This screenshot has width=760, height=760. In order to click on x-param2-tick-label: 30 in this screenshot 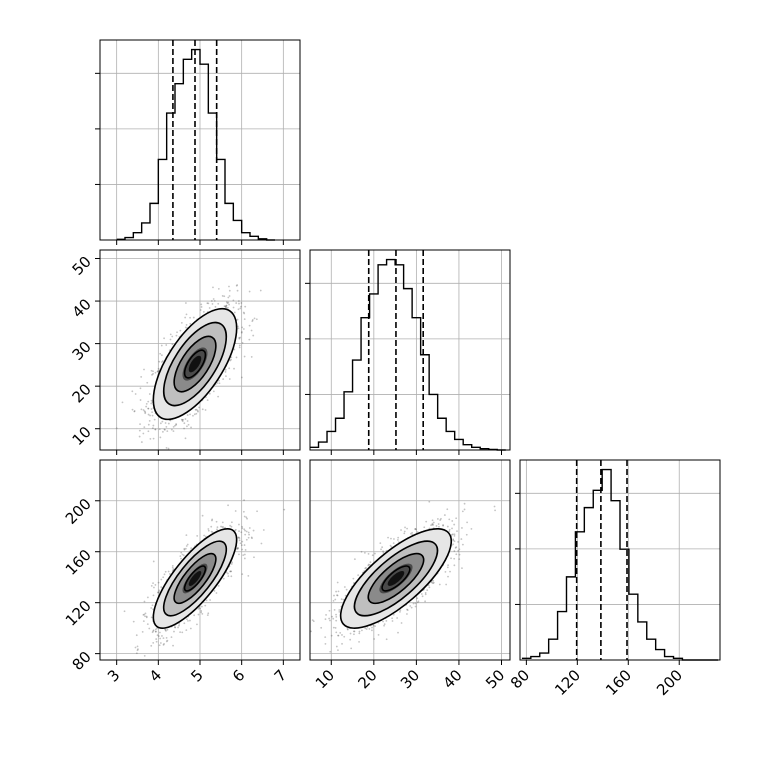, I will do `click(410, 679)`.